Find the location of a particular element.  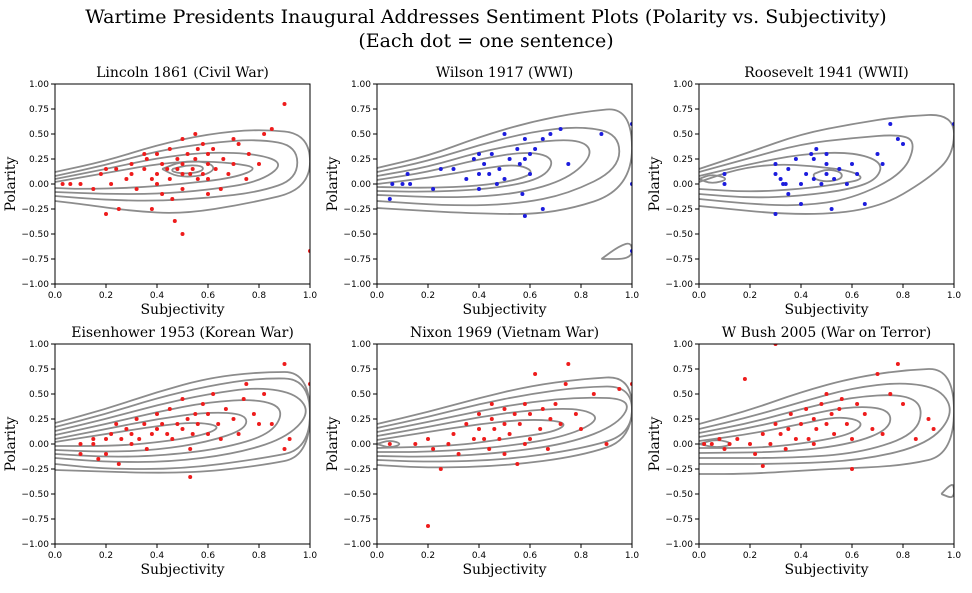

x-tick-label: 0.6 is located at coordinates (208, 556).